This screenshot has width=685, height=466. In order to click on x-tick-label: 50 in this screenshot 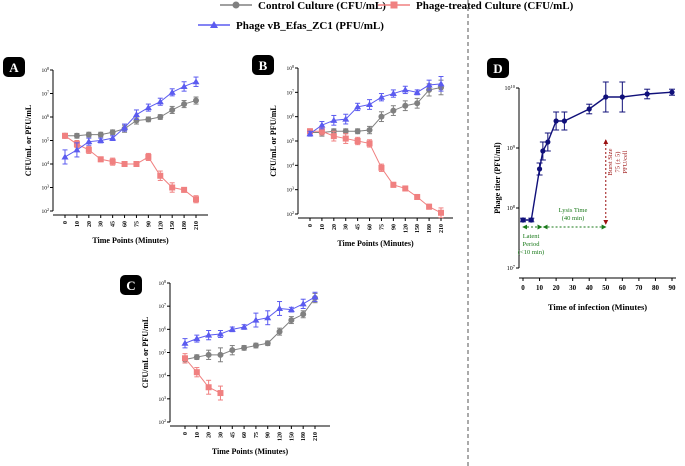, I will do `click(606, 288)`.